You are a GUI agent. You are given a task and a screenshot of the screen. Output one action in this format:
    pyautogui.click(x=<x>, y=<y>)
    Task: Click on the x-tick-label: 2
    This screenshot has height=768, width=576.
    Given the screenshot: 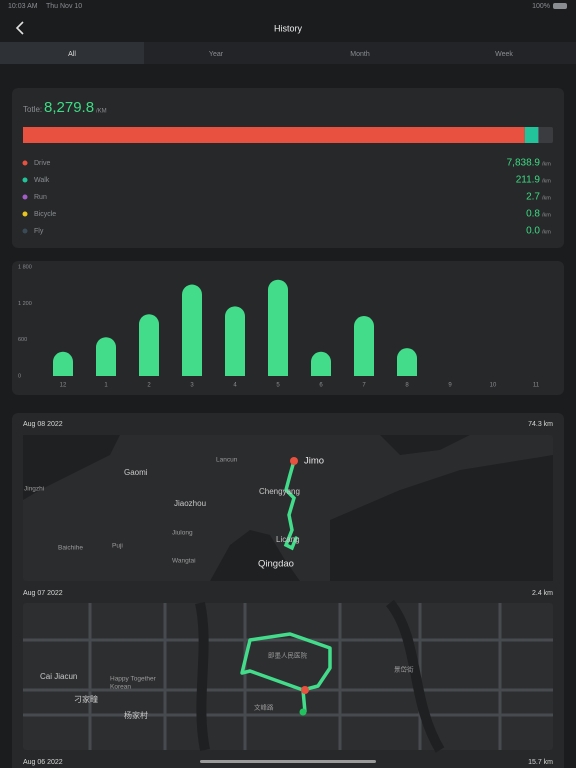 What is the action you would take?
    pyautogui.click(x=149, y=386)
    